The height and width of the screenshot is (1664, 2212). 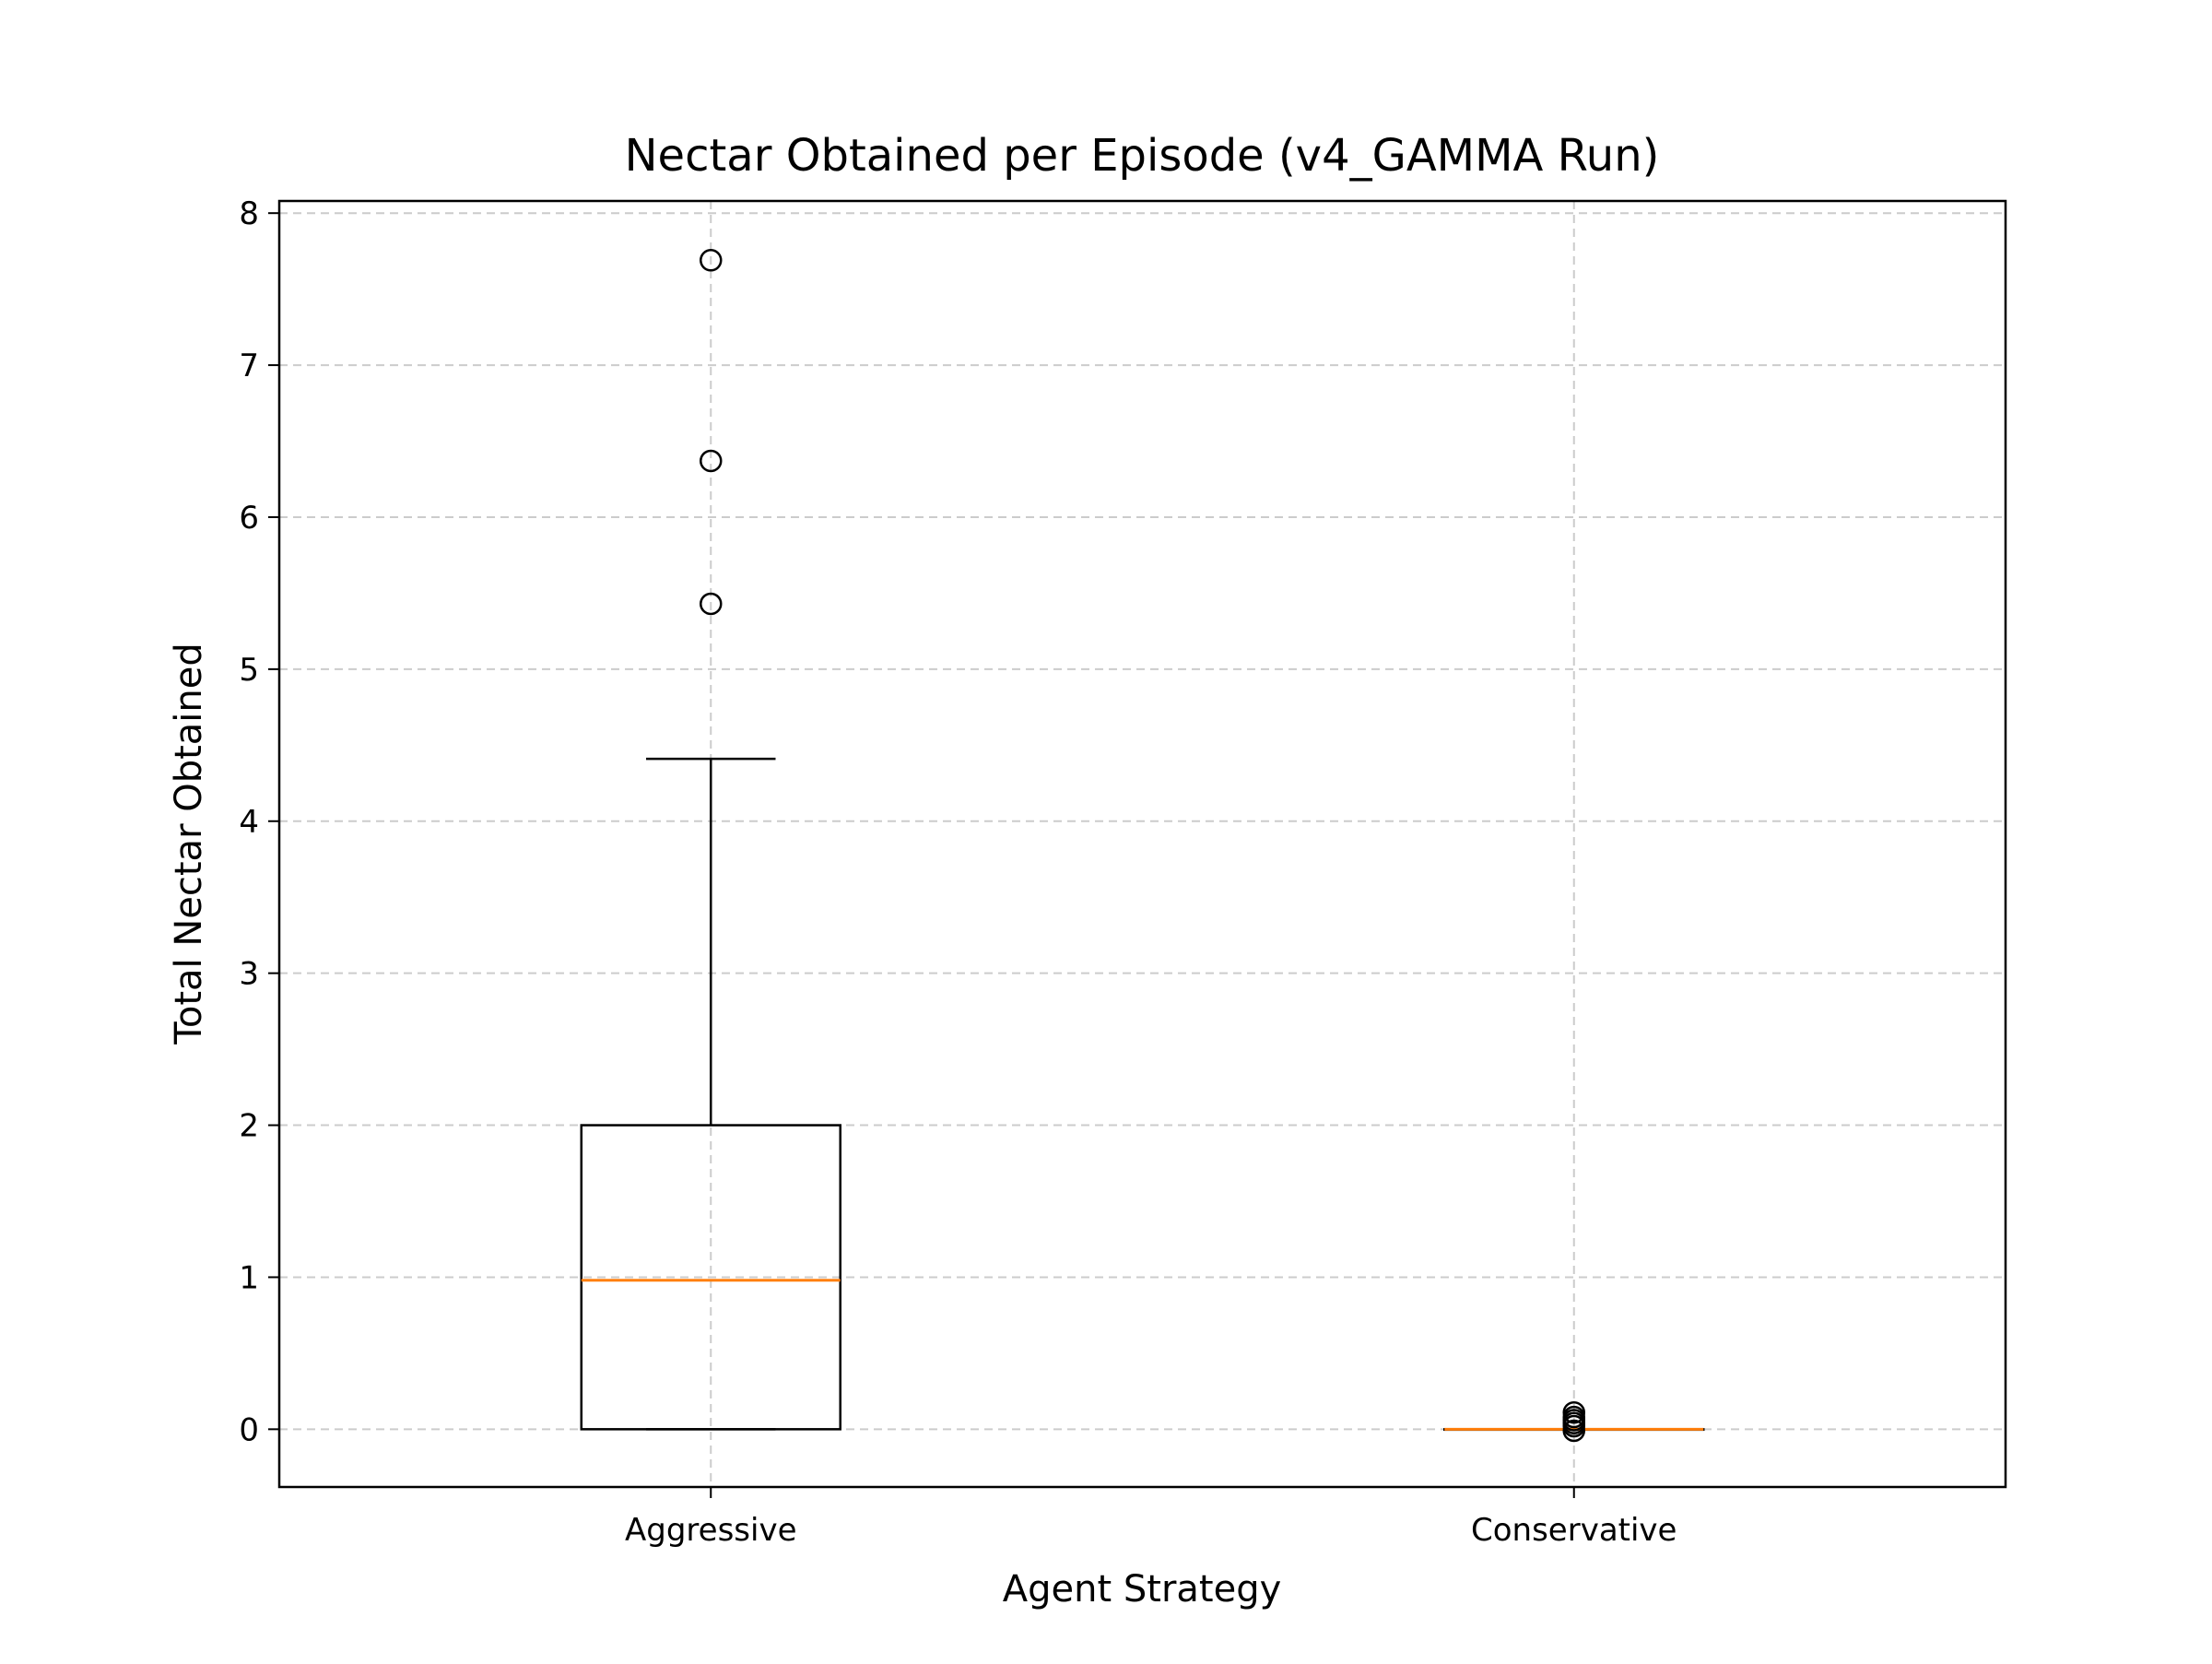 I want to click on y-tick-label: 8, so click(x=249, y=213).